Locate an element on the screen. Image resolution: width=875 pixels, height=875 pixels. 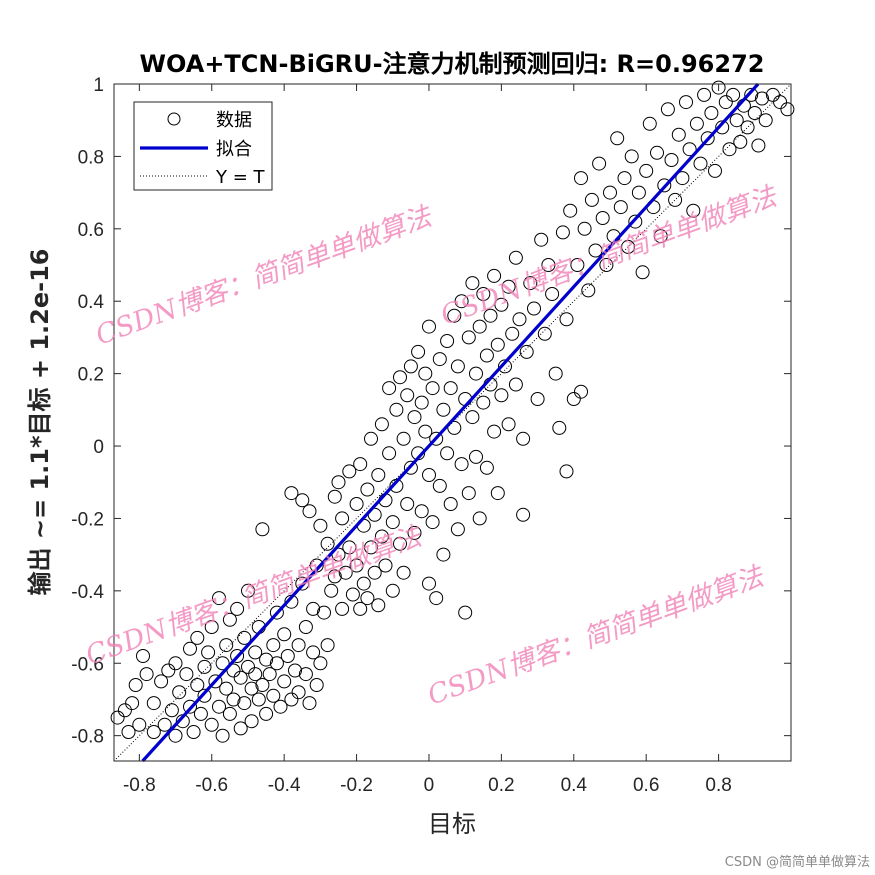
x-tick-label: -0.8 is located at coordinates (139, 785).